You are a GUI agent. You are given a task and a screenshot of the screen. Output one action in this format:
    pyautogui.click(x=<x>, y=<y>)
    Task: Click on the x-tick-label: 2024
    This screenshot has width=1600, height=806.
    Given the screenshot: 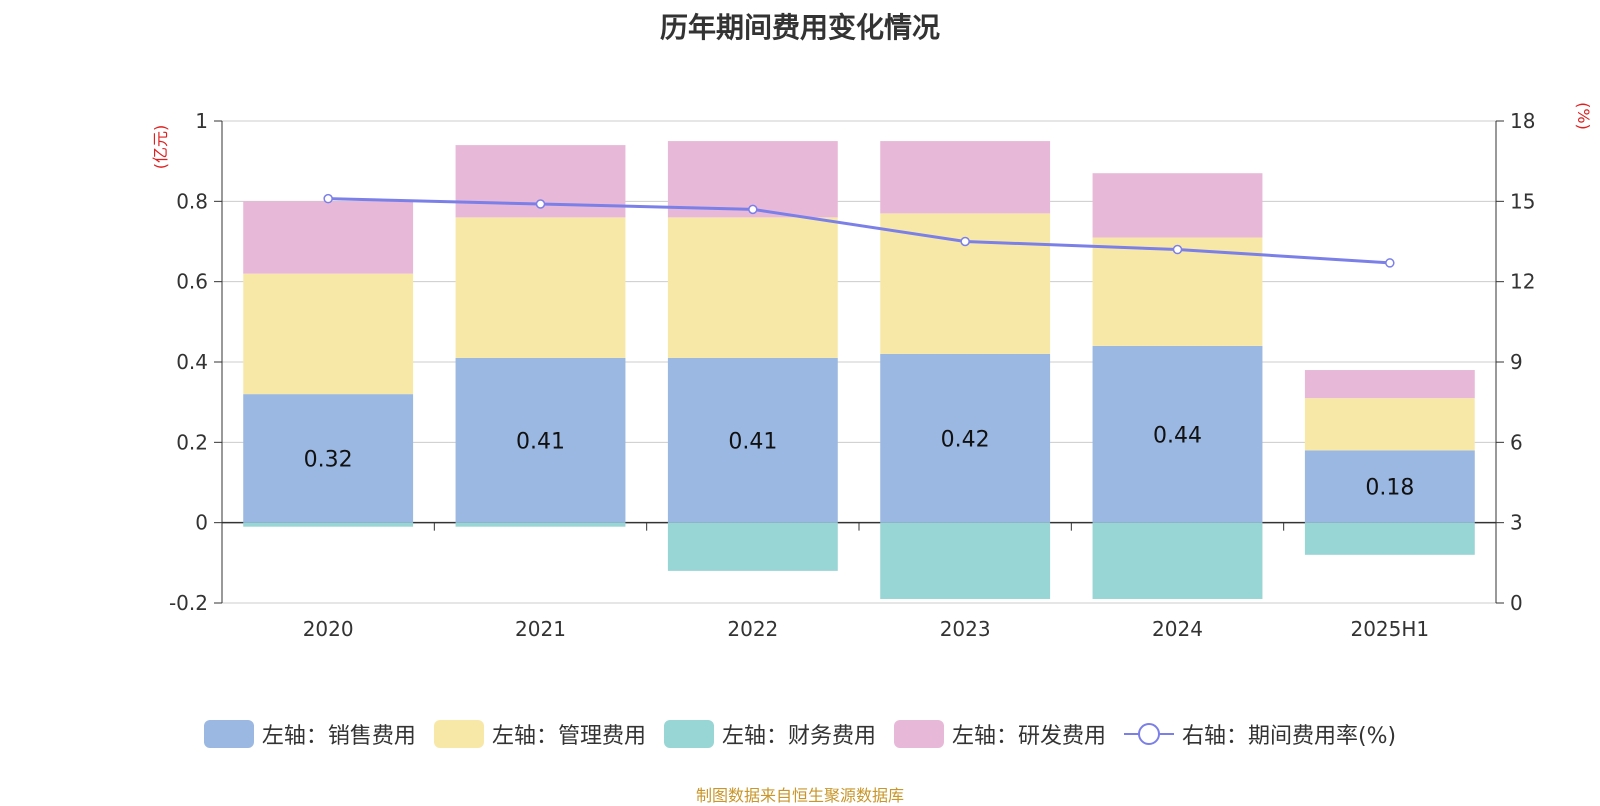 What is the action you would take?
    pyautogui.click(x=1177, y=629)
    